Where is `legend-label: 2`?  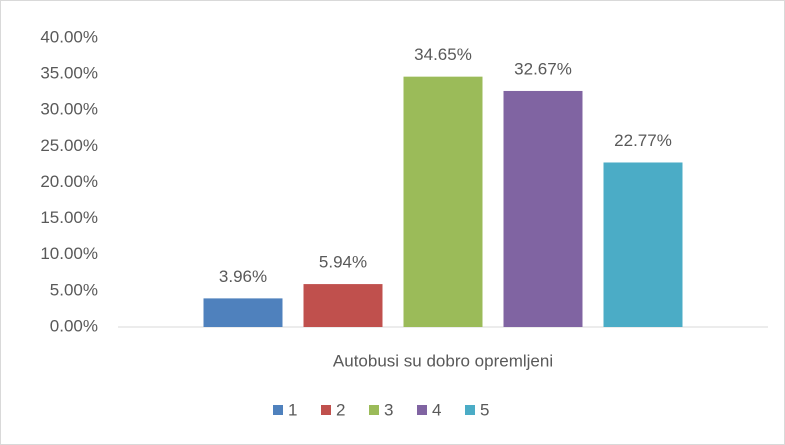 legend-label: 2 is located at coordinates (340, 409).